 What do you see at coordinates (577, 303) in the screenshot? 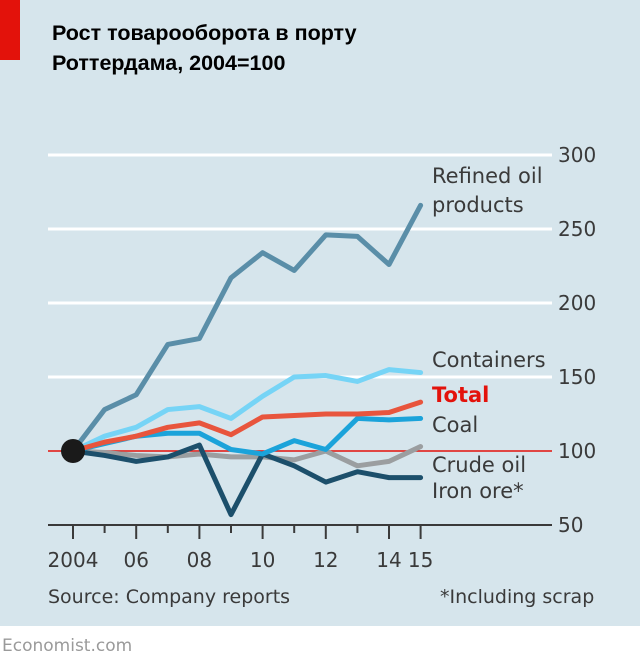
I see `y-tick-label: 200` at bounding box center [577, 303].